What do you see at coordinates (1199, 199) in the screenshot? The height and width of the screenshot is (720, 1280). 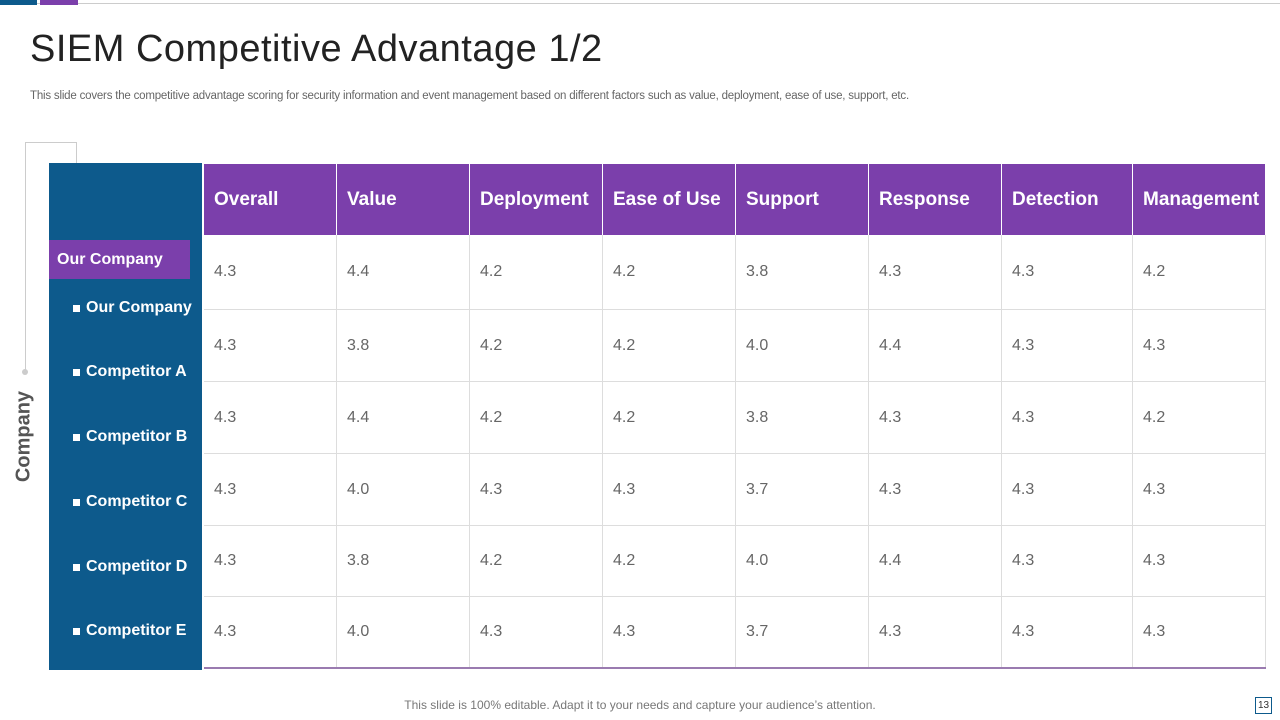 I see `column-header: Management` at bounding box center [1199, 199].